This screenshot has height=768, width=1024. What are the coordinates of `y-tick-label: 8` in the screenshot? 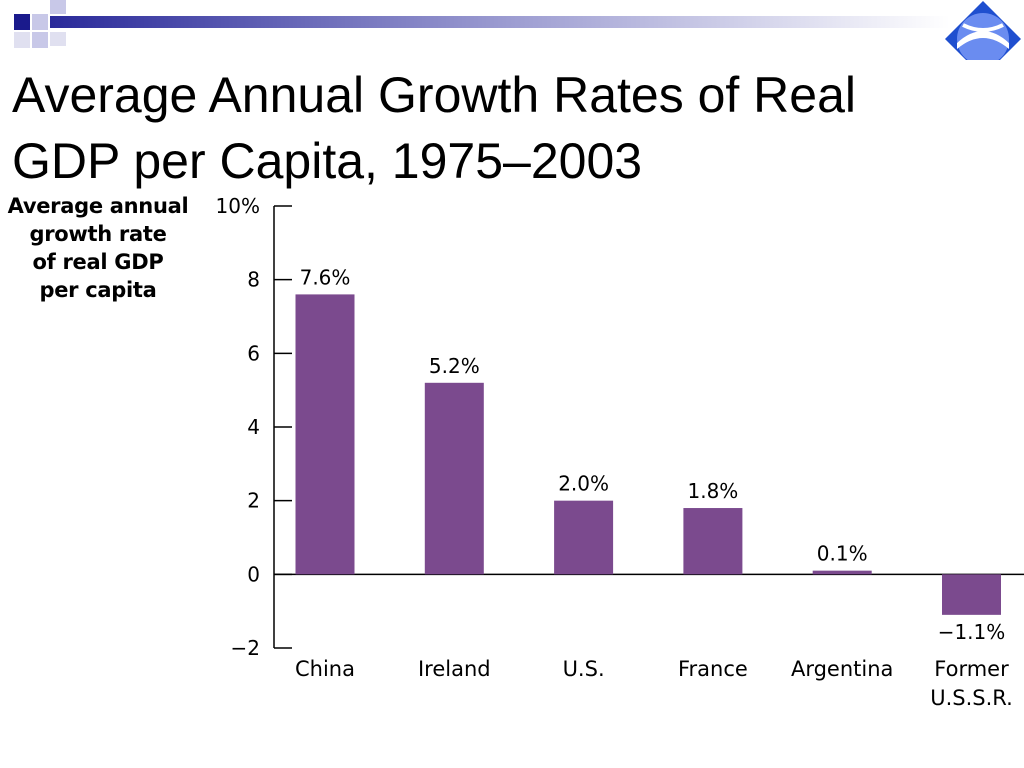 It's located at (253, 280).